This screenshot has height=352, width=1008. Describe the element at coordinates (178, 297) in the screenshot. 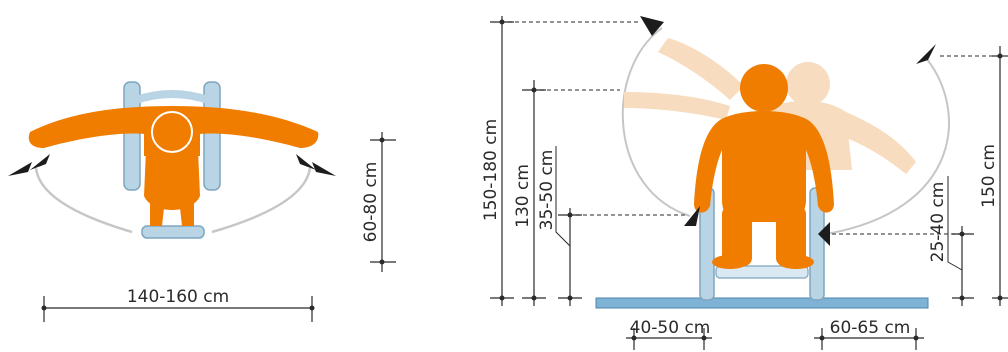

I see `width-label: 140-160 cm` at that location.